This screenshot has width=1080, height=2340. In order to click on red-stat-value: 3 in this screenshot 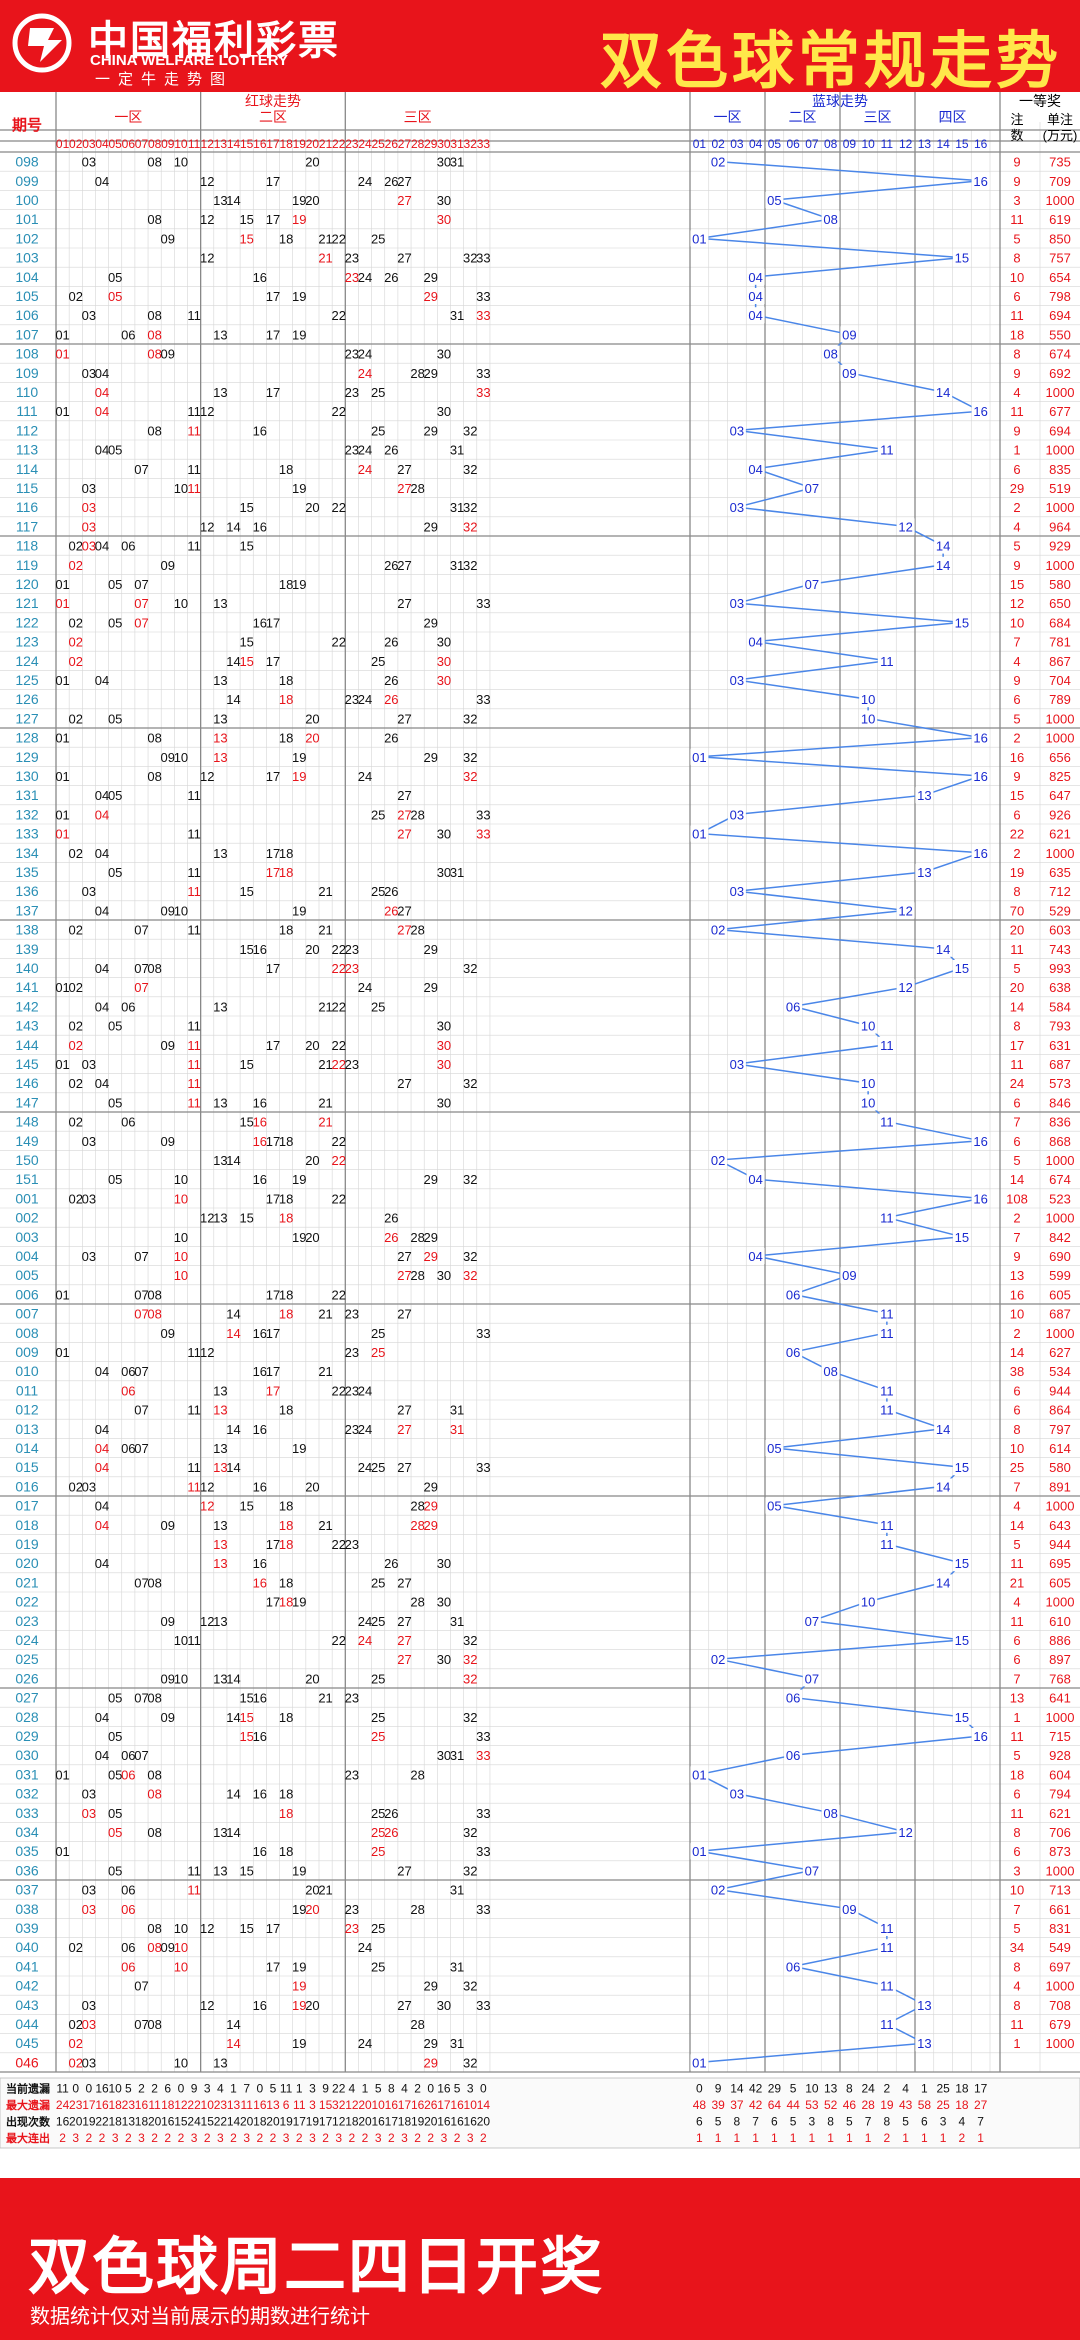, I will do `click(312, 2138)`.